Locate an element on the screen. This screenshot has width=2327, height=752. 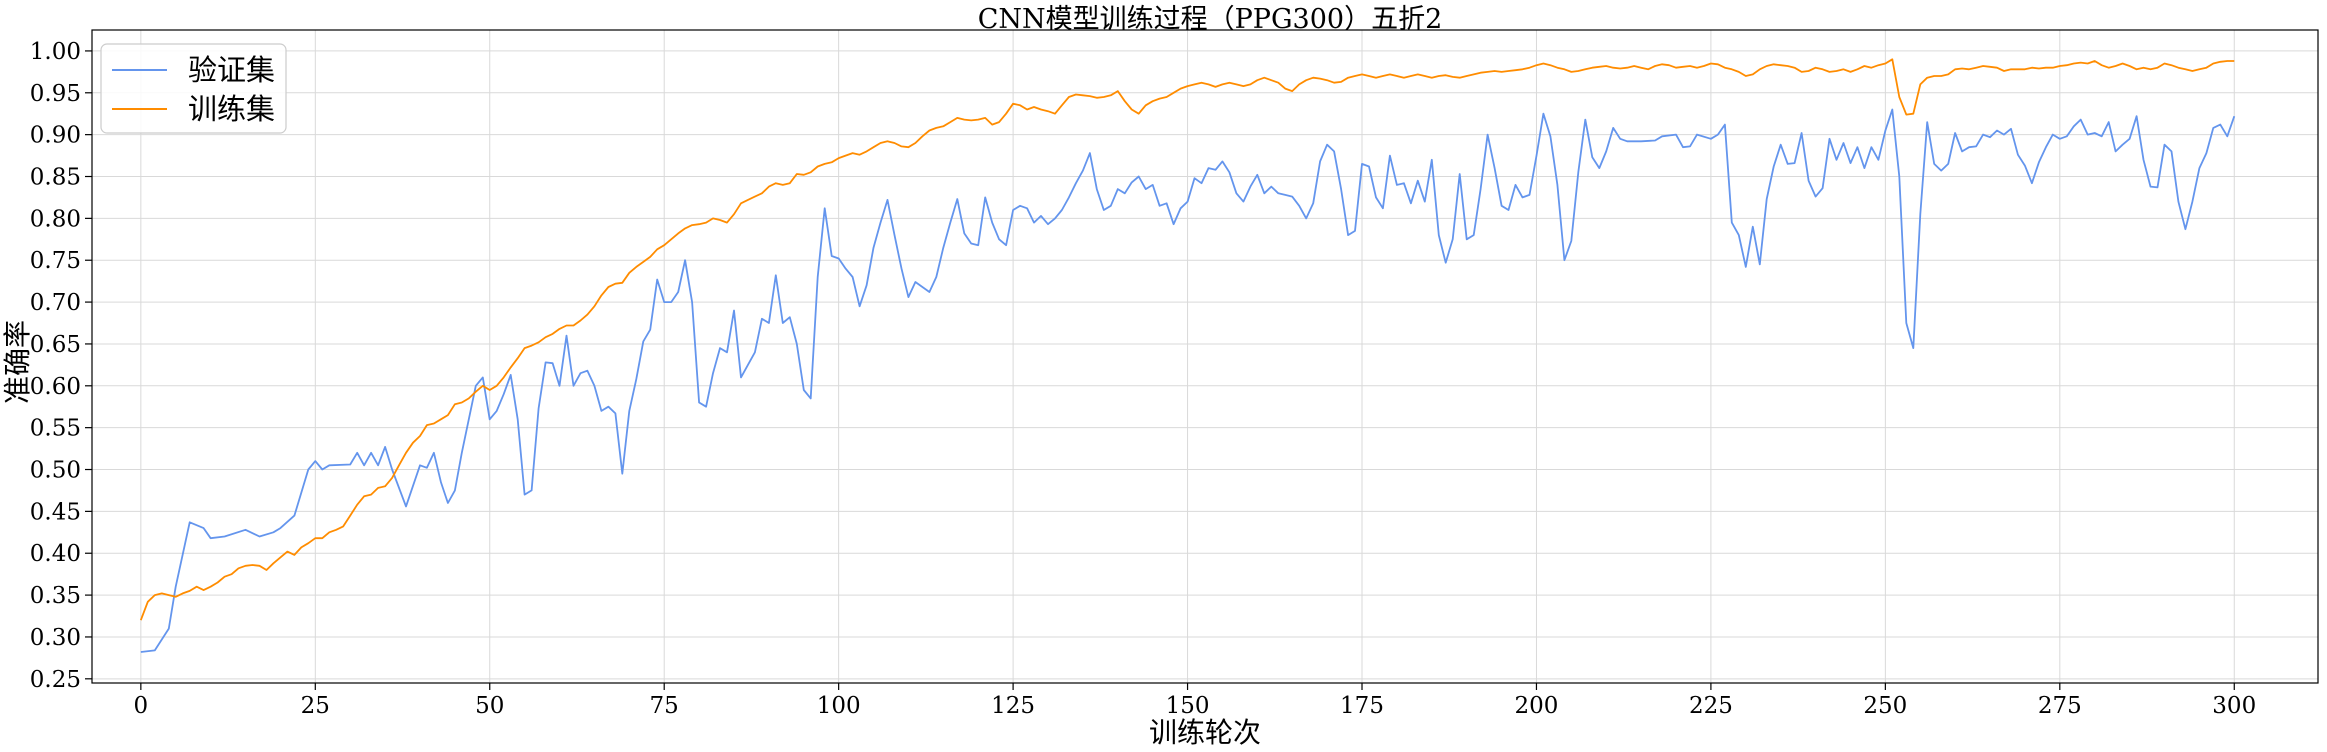
x-tick-label: 200 is located at coordinates (1537, 706).